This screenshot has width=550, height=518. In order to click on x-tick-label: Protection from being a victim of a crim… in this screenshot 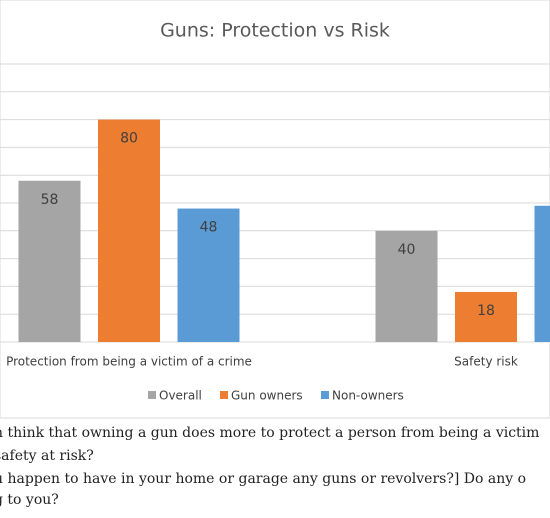, I will do `click(129, 362)`.